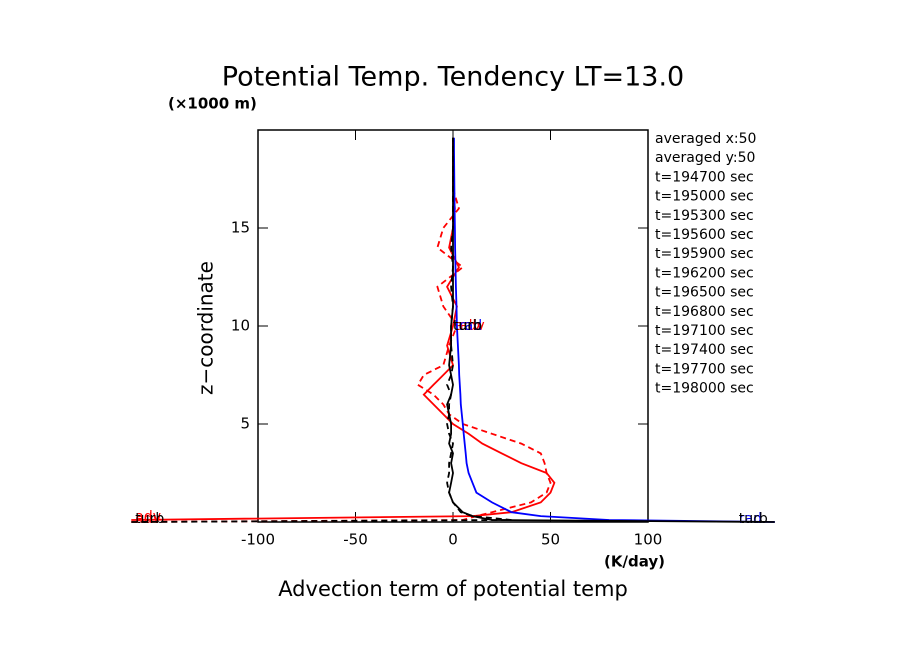  Describe the element at coordinates (705, 139) in the screenshot. I see `note: averaged x:50` at that location.